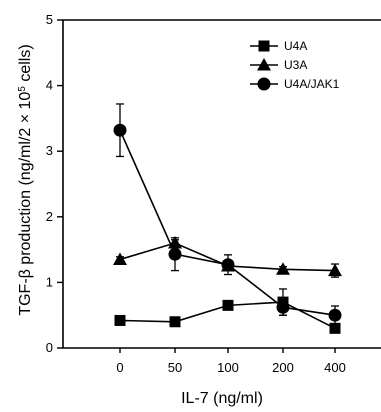 The image size is (381, 412). Describe the element at coordinates (264, 84) in the screenshot. I see `legend-marker-u4a-jak1` at that location.